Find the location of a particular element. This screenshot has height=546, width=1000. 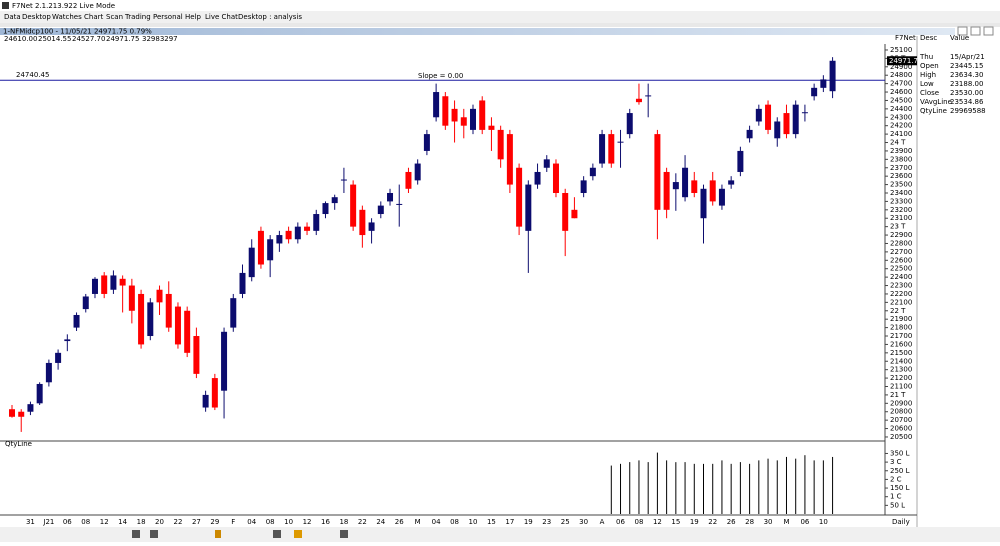

y-tick-label: 21300 is located at coordinates (901, 370).